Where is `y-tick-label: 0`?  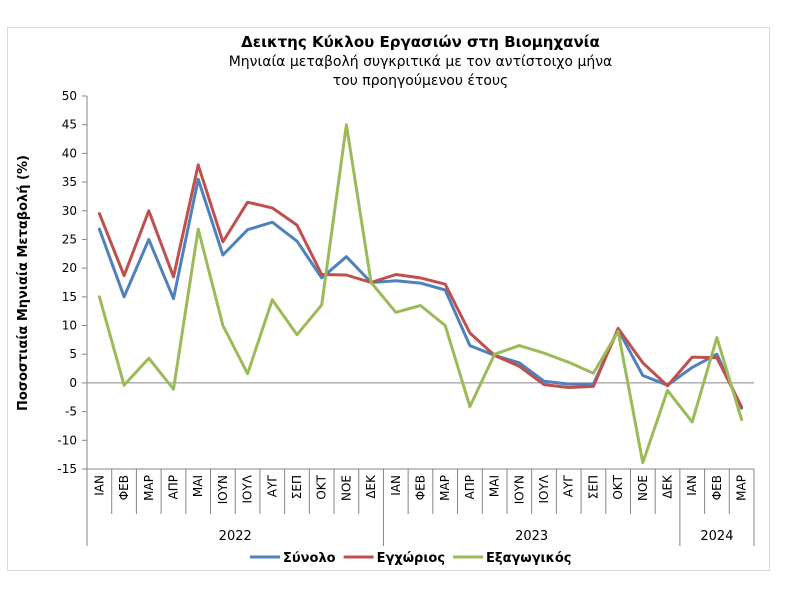
y-tick-label: 0 is located at coordinates (73, 383).